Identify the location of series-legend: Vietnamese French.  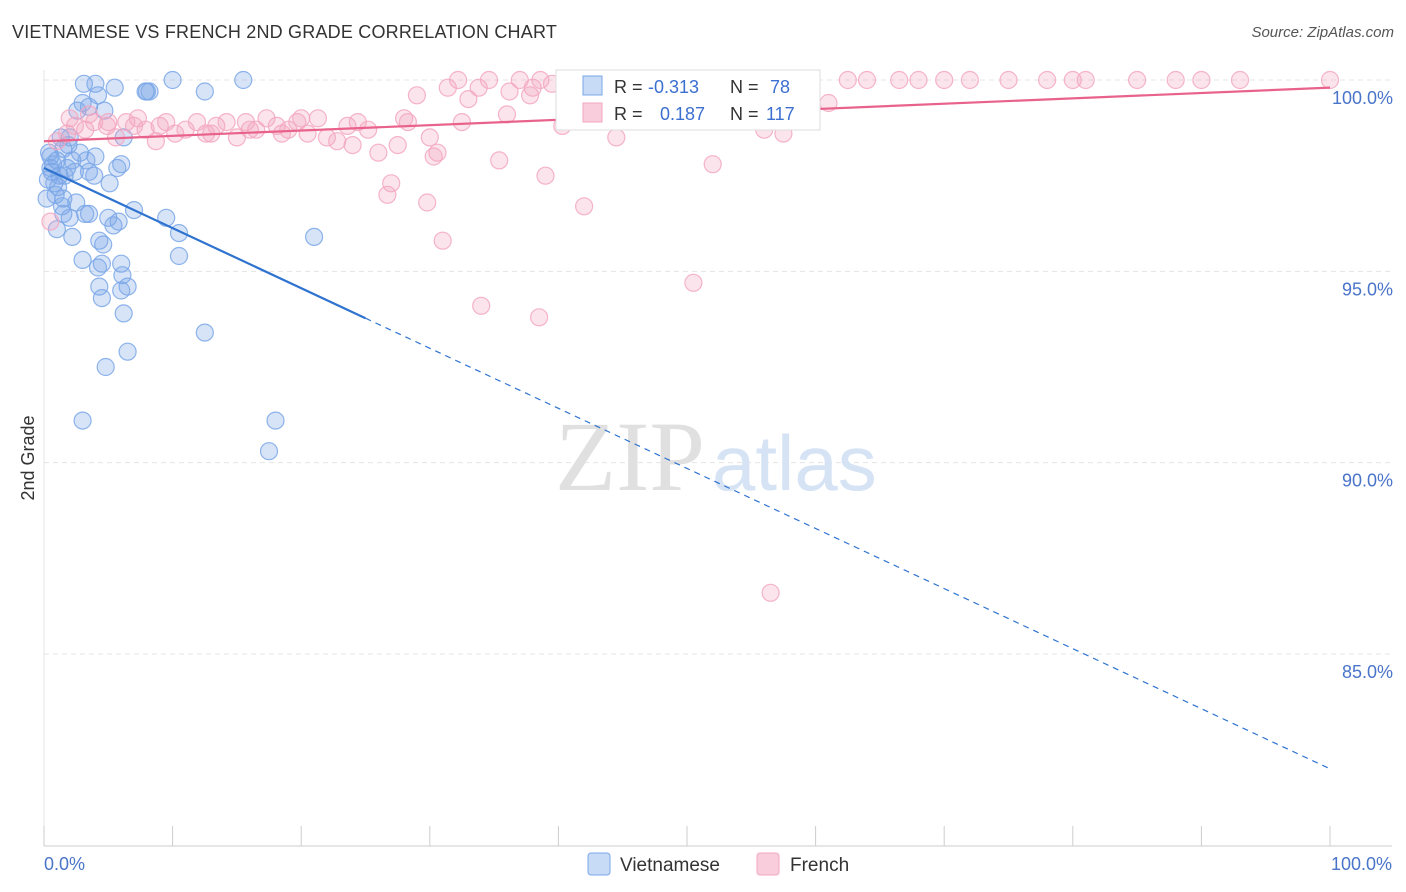
(718, 864).